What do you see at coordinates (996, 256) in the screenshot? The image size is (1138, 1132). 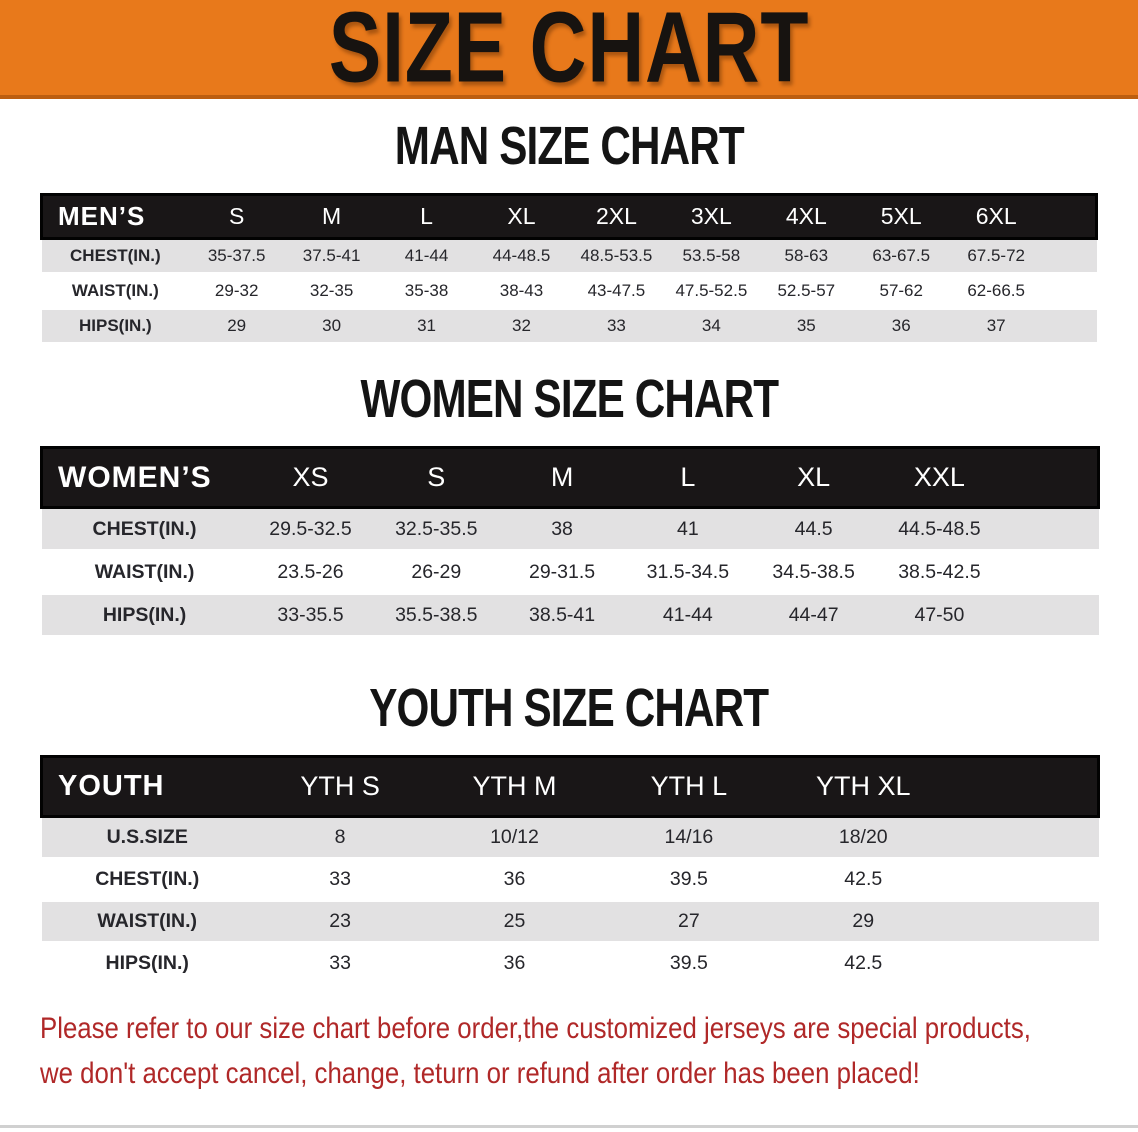 I see `size-value: 67.5-72` at bounding box center [996, 256].